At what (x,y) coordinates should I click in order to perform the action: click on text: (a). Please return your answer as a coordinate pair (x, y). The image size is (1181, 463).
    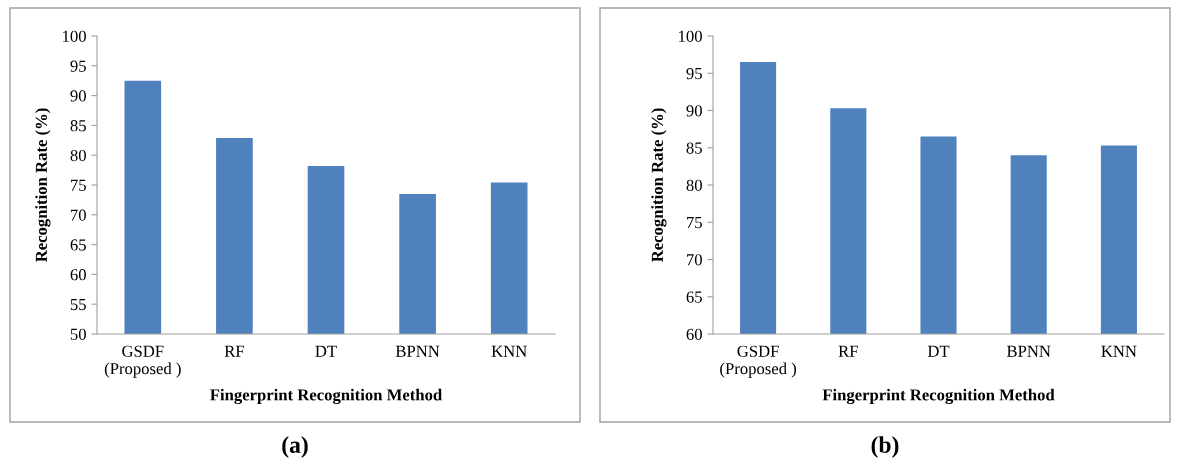
    Looking at the image, I should click on (295, 447).